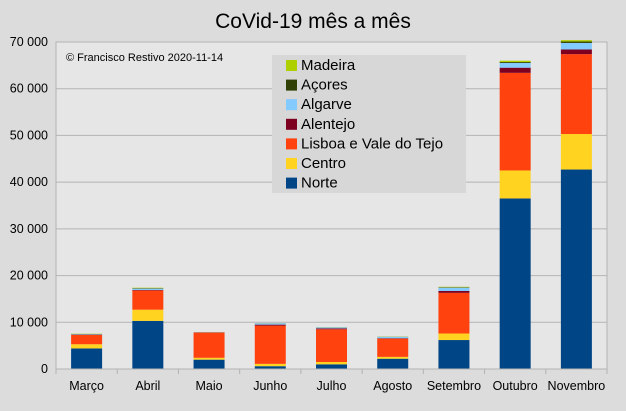  I want to click on y-tick-label: 50 000, so click(29, 135).